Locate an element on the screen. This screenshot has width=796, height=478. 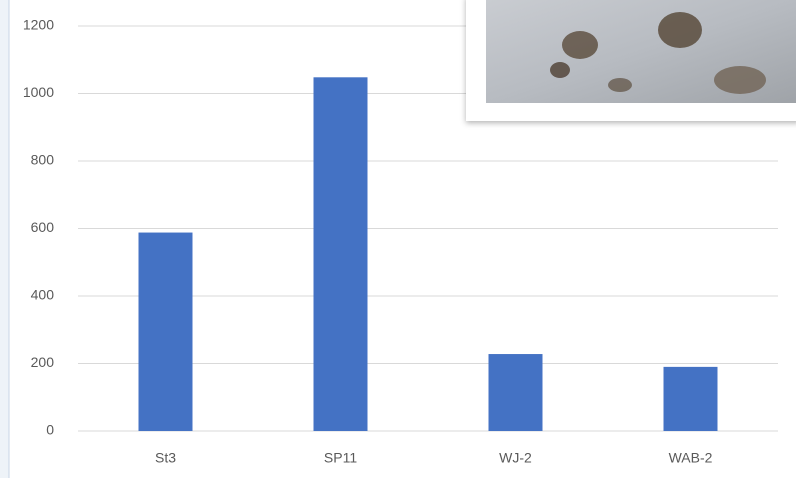
x-tick-label: St3 is located at coordinates (165, 458).